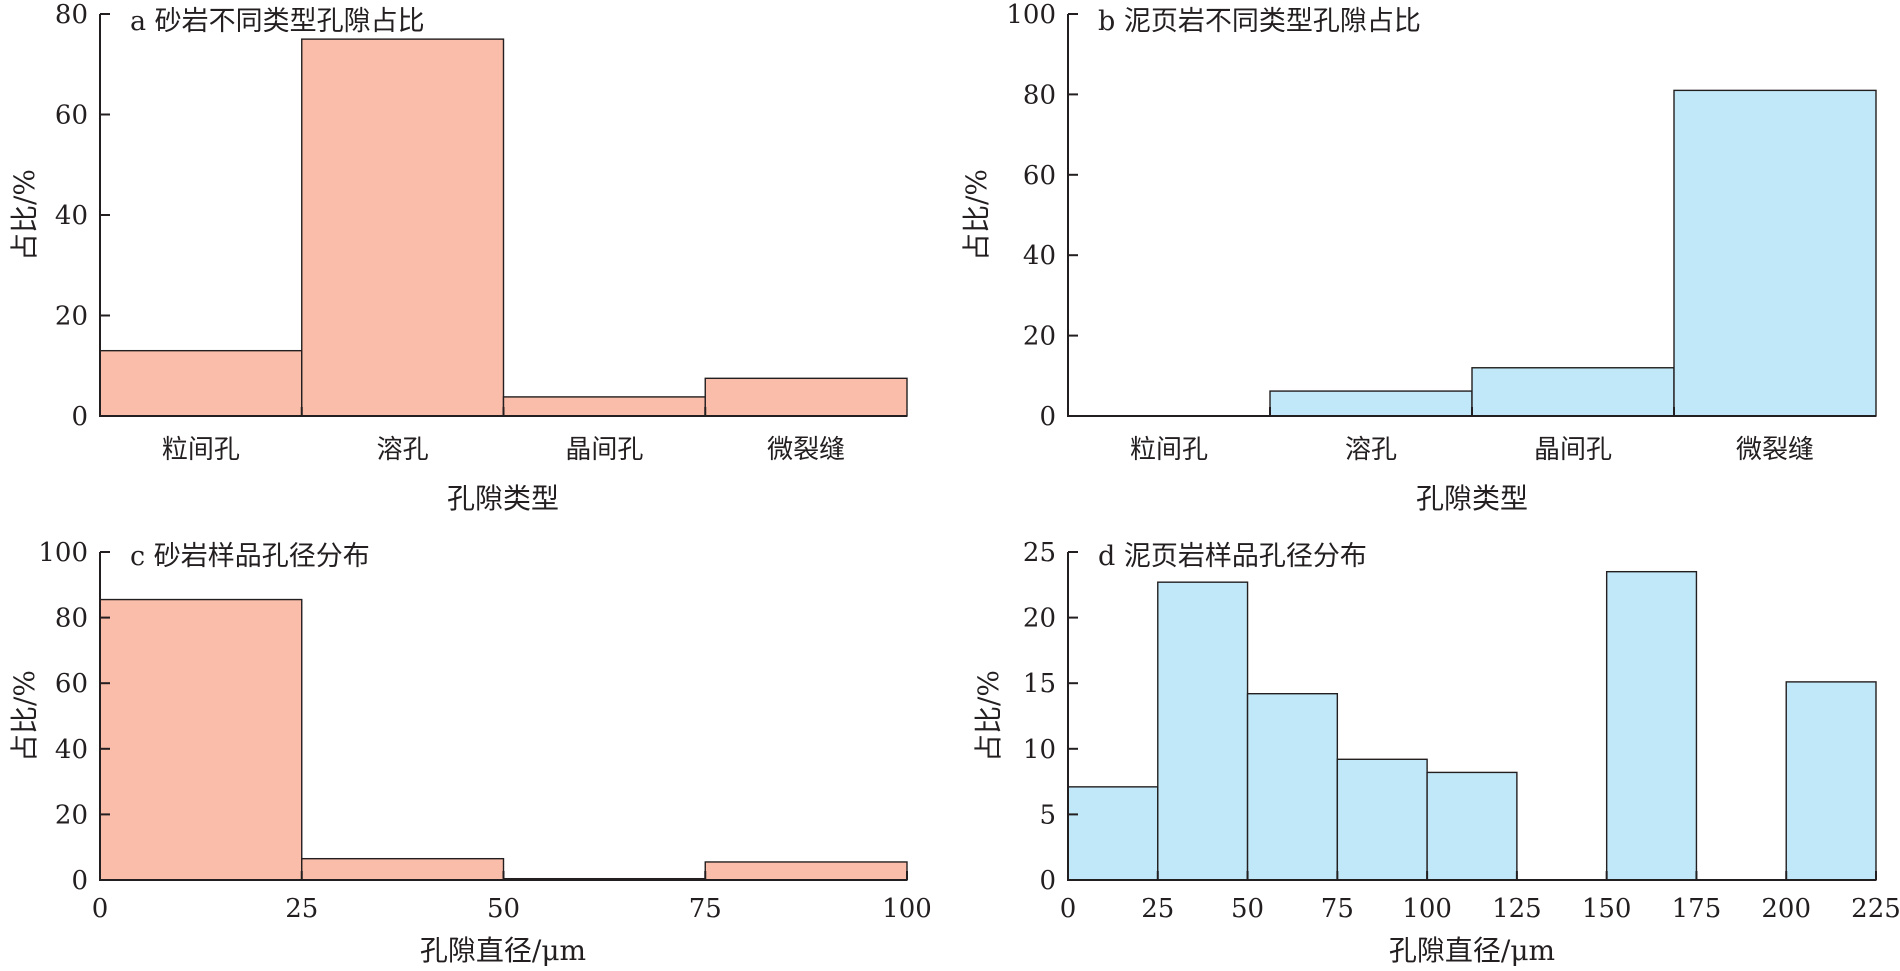 The image size is (1900, 971). I want to click on panel-c-x-tick-label: 25, so click(301, 909).